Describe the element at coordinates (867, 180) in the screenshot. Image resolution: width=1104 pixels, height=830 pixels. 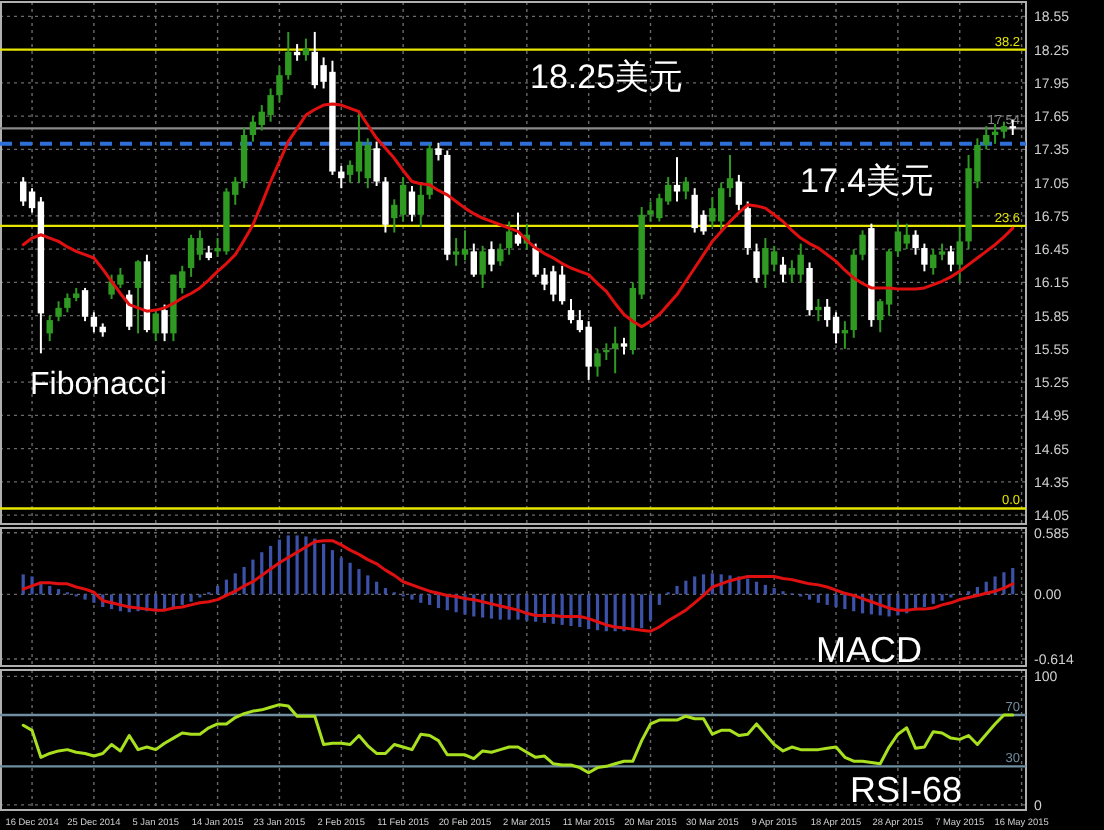
I see `annotation: 17.4美元` at that location.